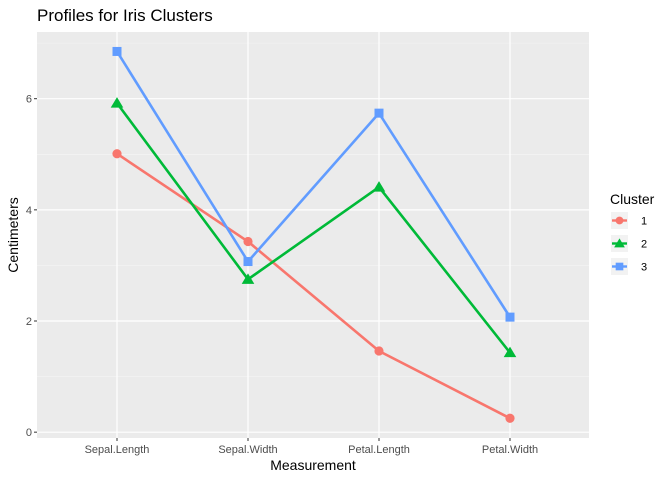 The height and width of the screenshot is (480, 672). Describe the element at coordinates (632, 233) in the screenshot. I see `legend: Cluster 1 2 3` at that location.